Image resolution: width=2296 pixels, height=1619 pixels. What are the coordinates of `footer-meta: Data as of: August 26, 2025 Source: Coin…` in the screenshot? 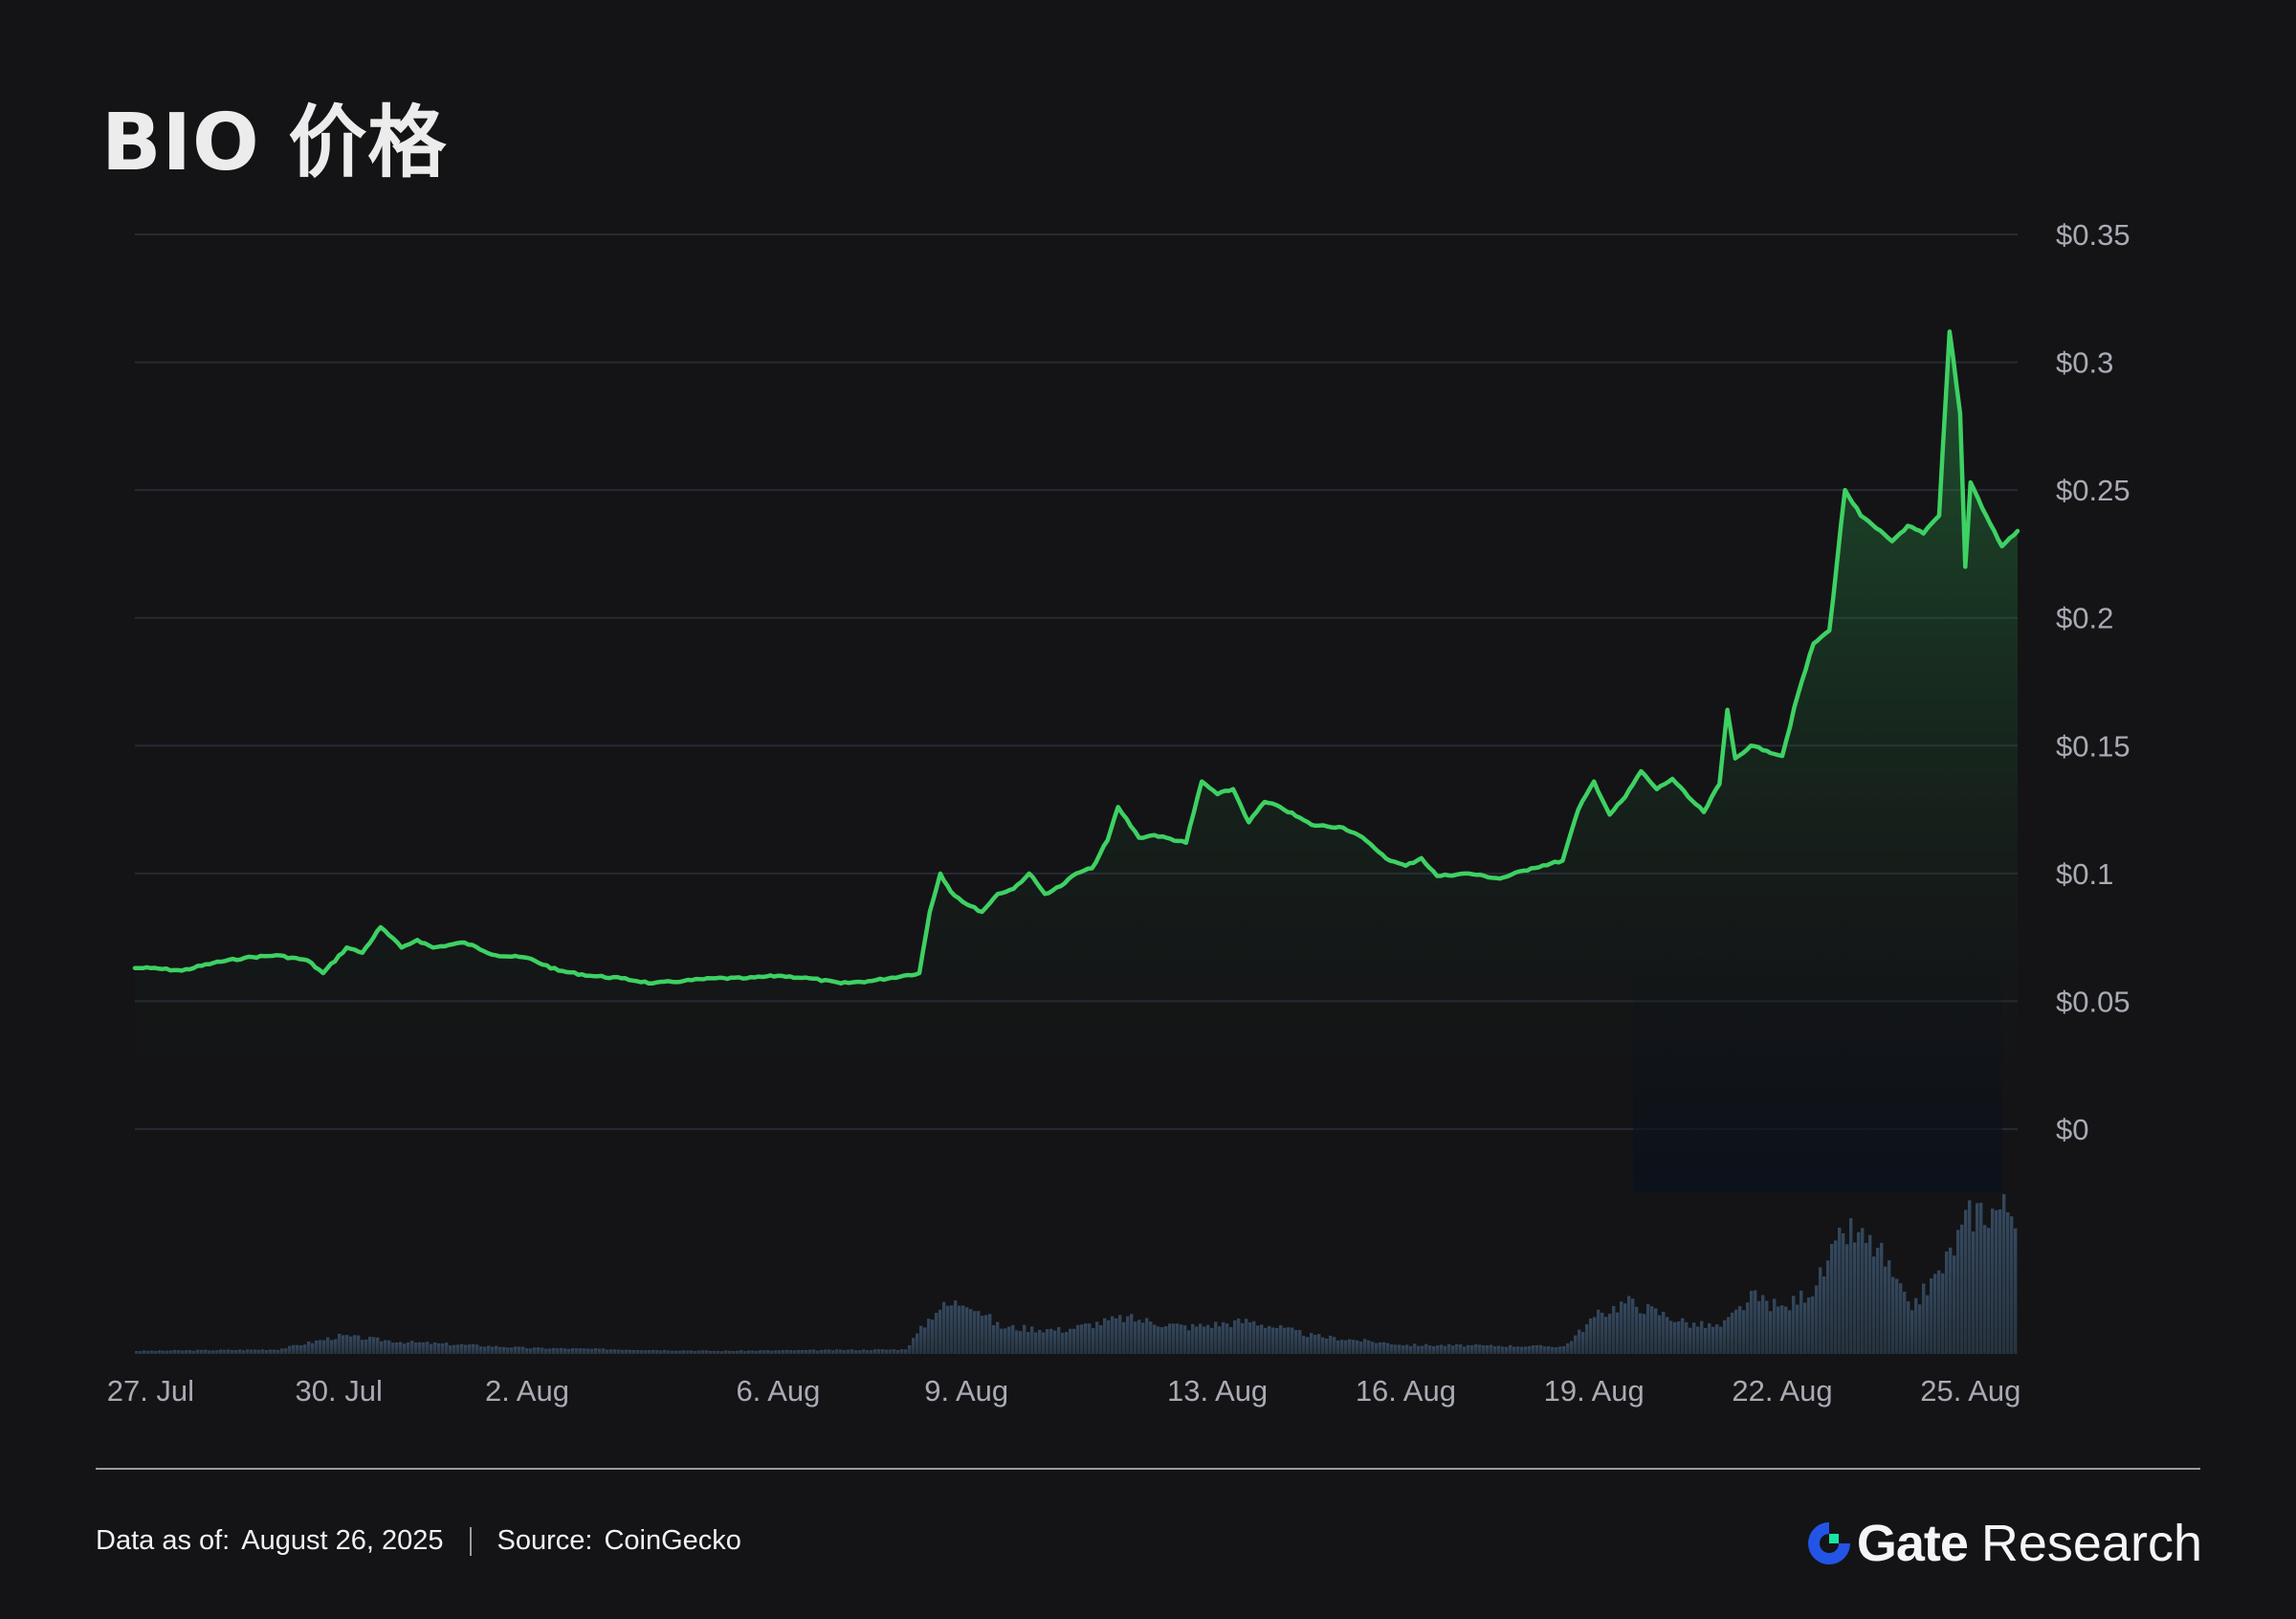 It's located at (418, 1541).